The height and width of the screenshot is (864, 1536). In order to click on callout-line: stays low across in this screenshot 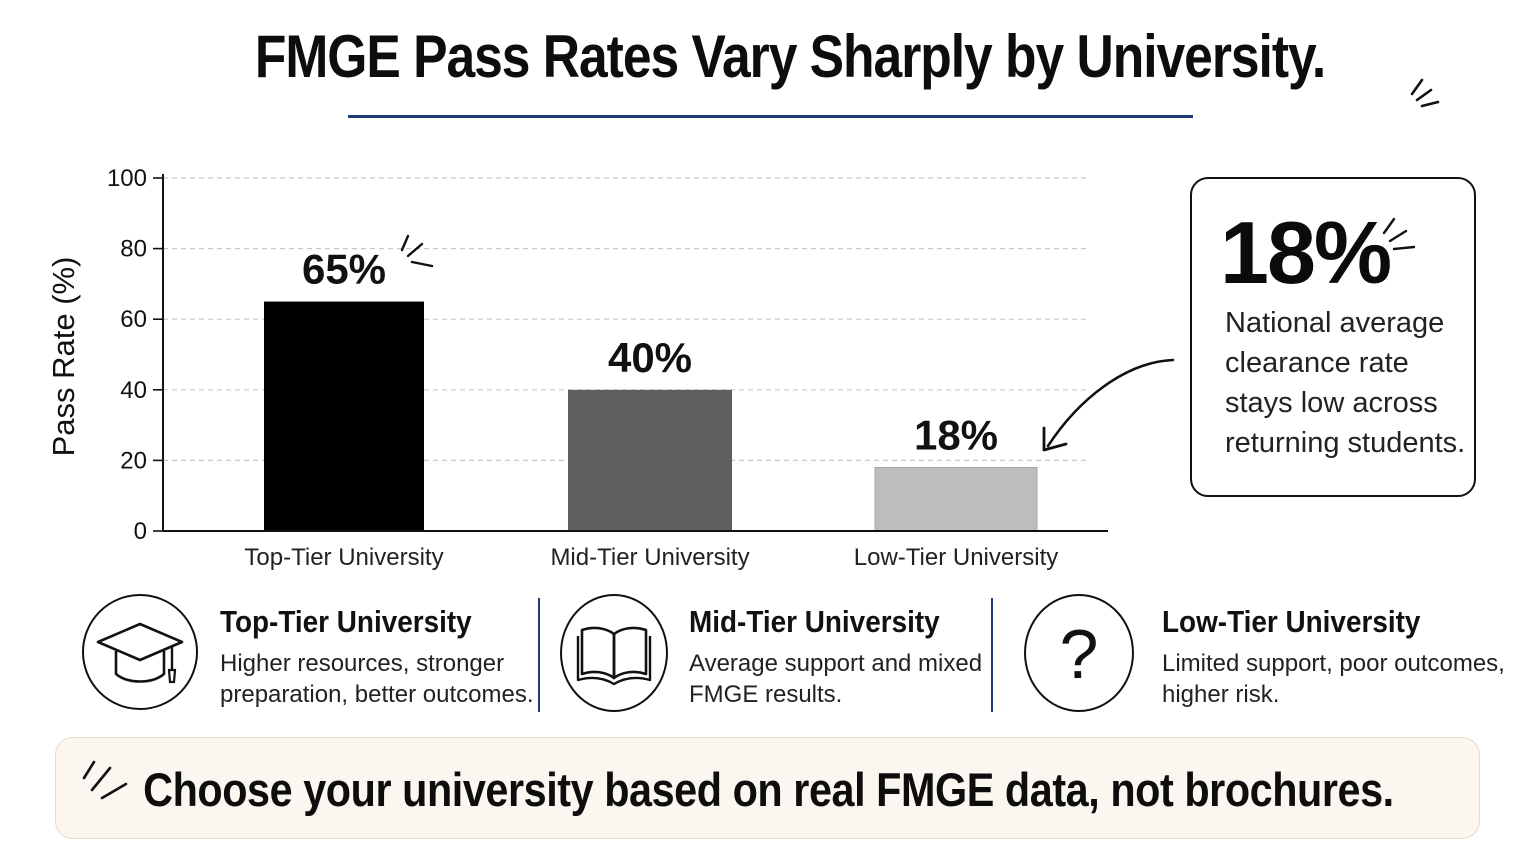, I will do `click(1331, 403)`.